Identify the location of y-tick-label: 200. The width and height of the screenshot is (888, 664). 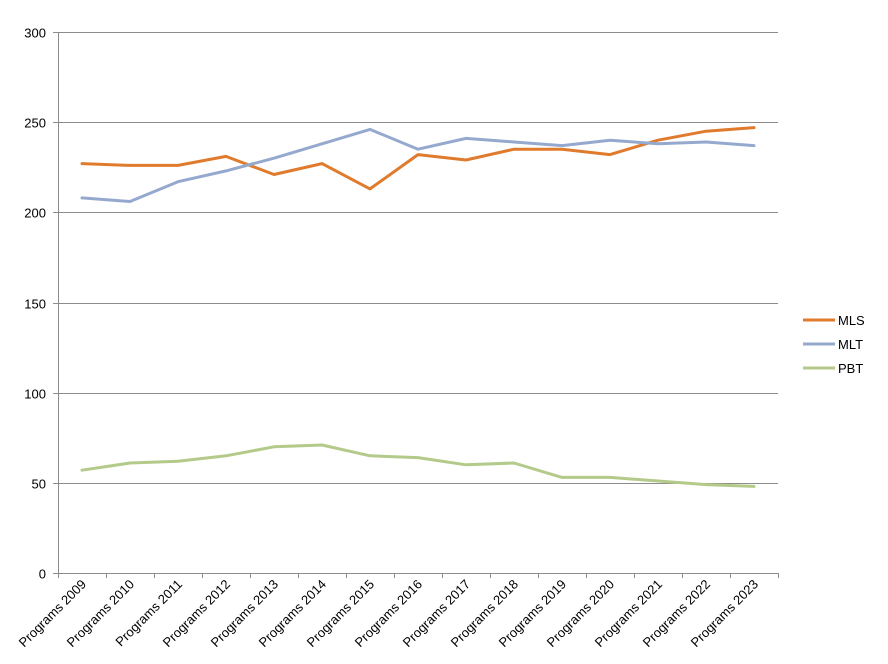
(35, 213).